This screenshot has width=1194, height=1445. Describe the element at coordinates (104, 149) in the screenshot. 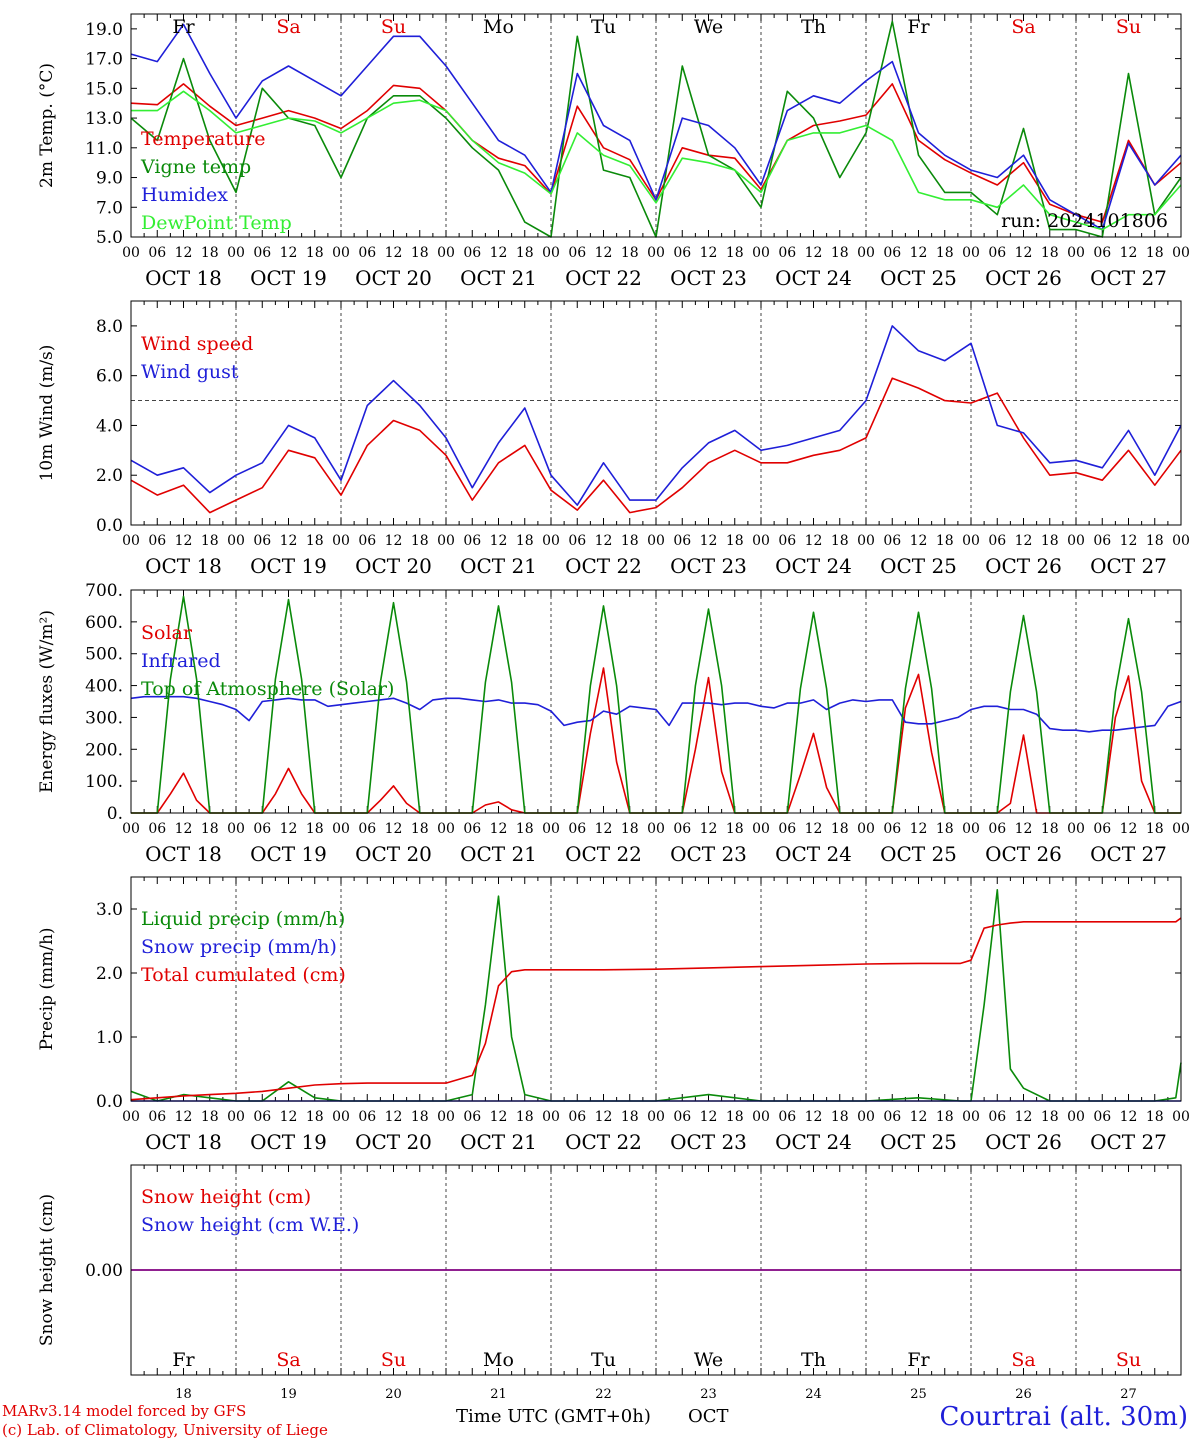

I see `y-tick-label: 11.0` at that location.